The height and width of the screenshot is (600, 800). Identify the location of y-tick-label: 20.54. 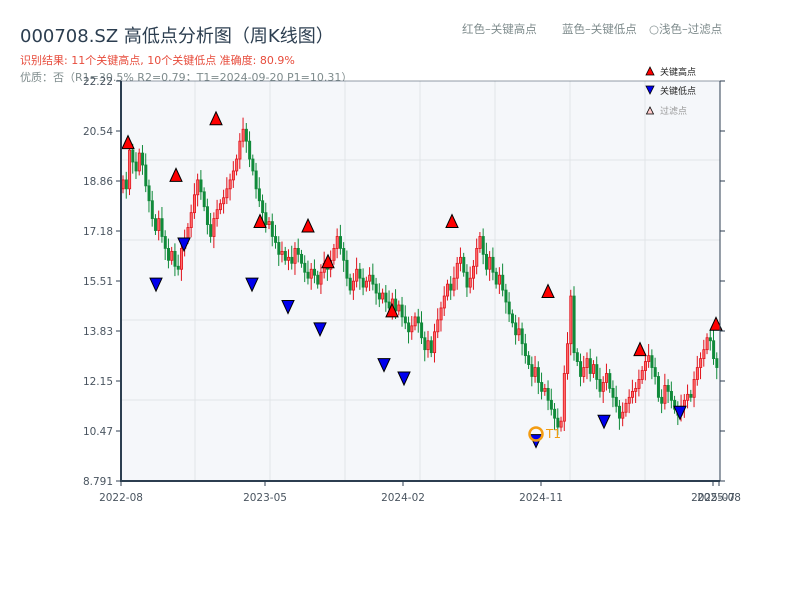
(98, 132).